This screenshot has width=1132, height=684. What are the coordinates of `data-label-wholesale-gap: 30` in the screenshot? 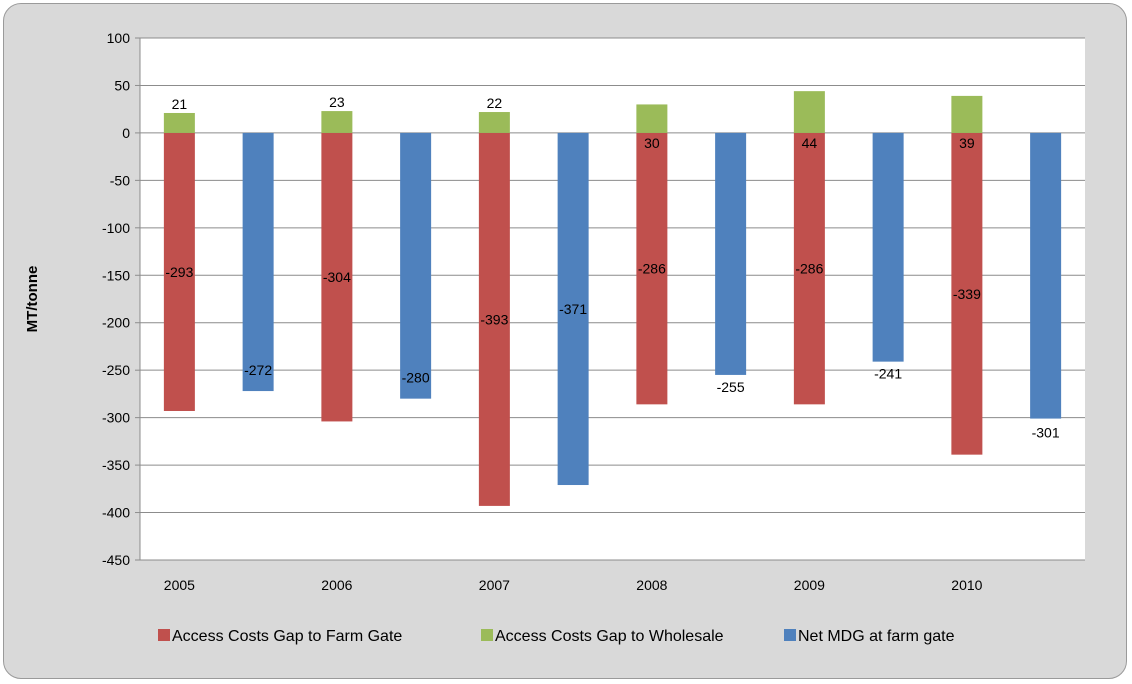 It's located at (652, 143).